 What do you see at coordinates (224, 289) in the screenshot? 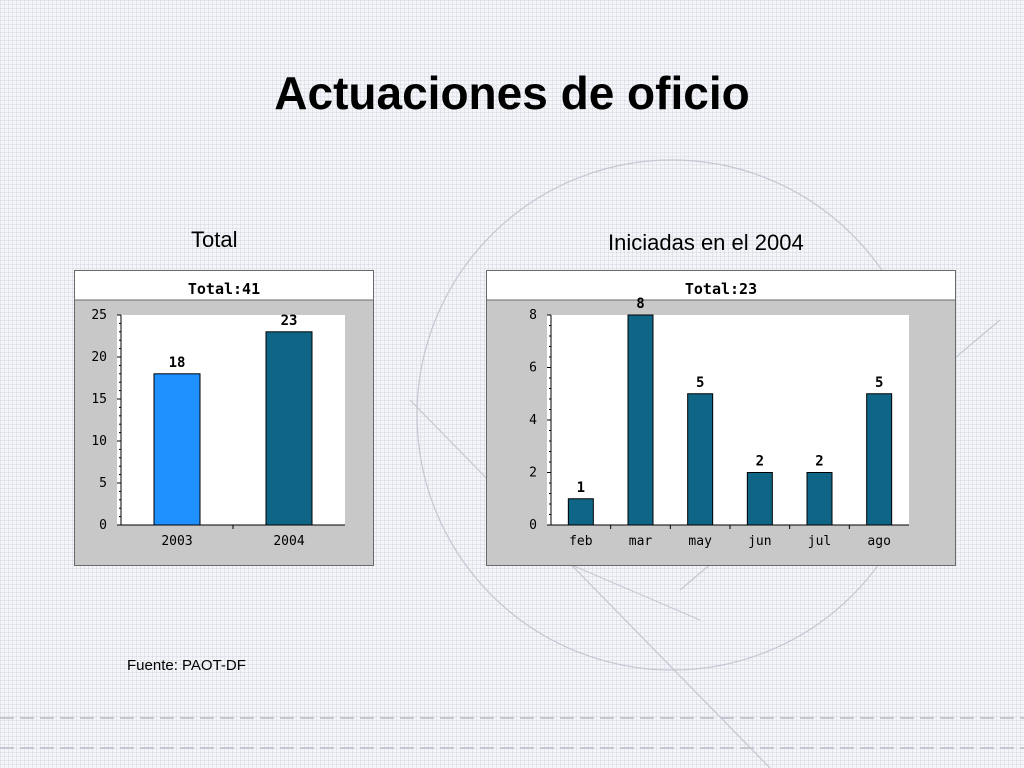
I see `chart-header-label: Total:41` at bounding box center [224, 289].